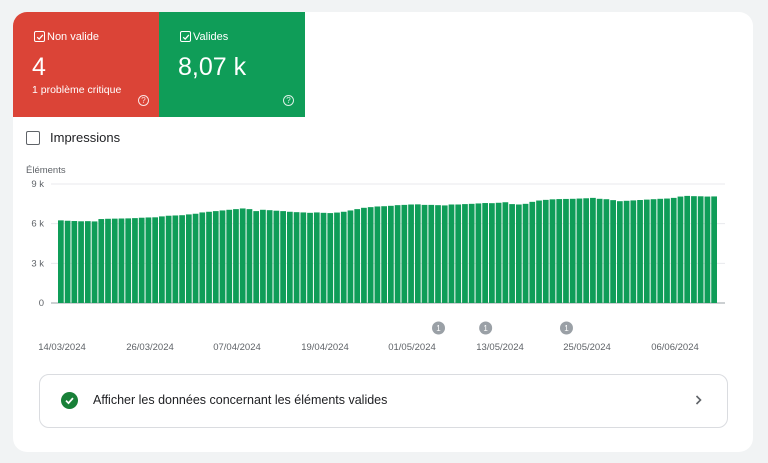 This screenshot has height=463, width=768. I want to click on y-axis-label: Éléments, so click(46, 170).